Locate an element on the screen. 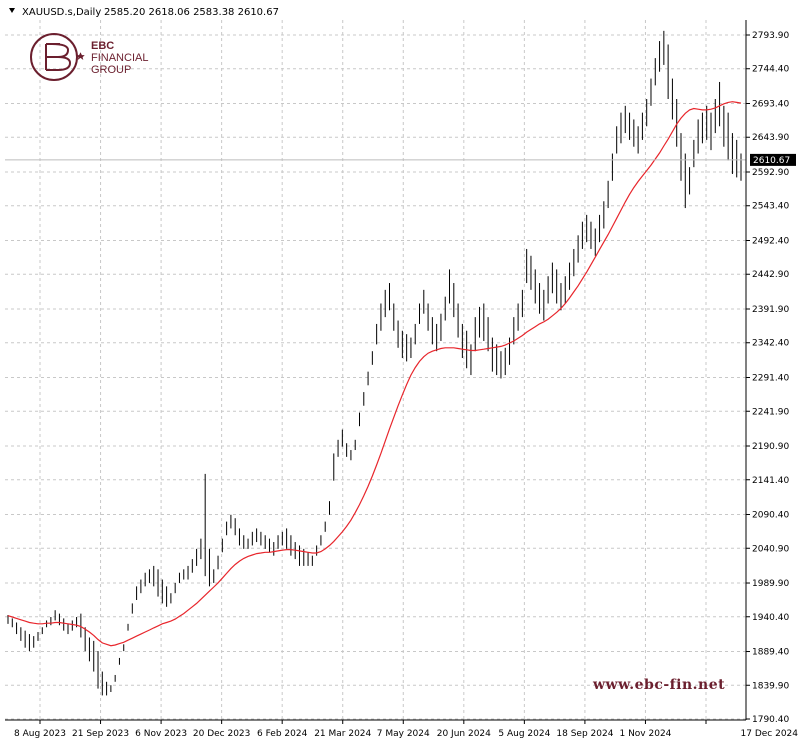 The image size is (800, 744). logo-star-icon is located at coordinates (80, 56).